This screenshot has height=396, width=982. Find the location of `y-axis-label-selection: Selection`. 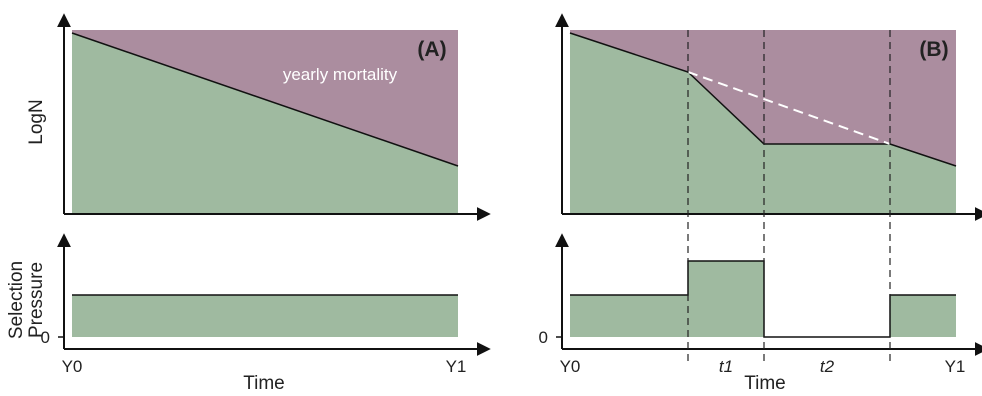

y-axis-label-selection: Selection is located at coordinates (16, 300).